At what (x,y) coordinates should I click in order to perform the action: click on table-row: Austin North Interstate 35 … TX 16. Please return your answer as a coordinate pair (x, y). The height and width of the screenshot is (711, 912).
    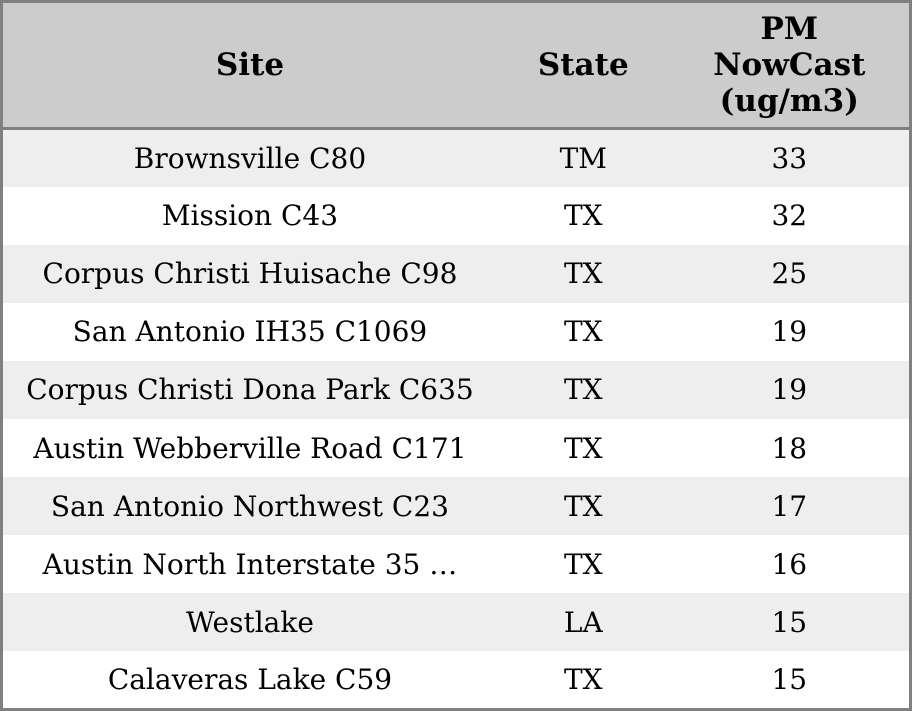
    Looking at the image, I should click on (456, 564).